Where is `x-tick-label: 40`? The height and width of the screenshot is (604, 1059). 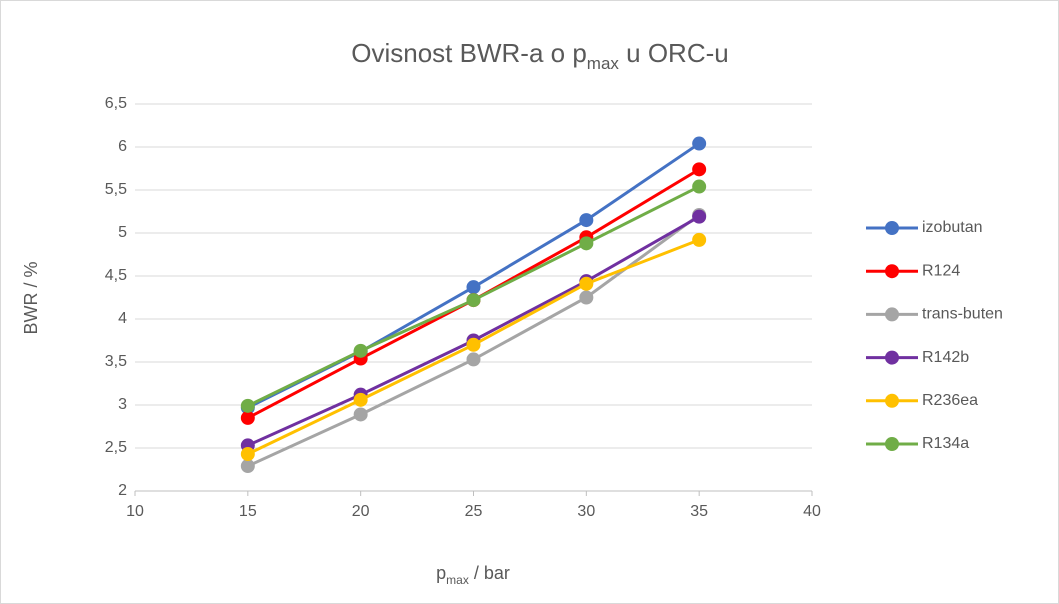
x-tick-label: 40 is located at coordinates (812, 511).